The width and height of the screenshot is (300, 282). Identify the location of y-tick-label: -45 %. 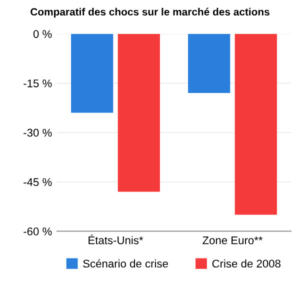
(38, 182).